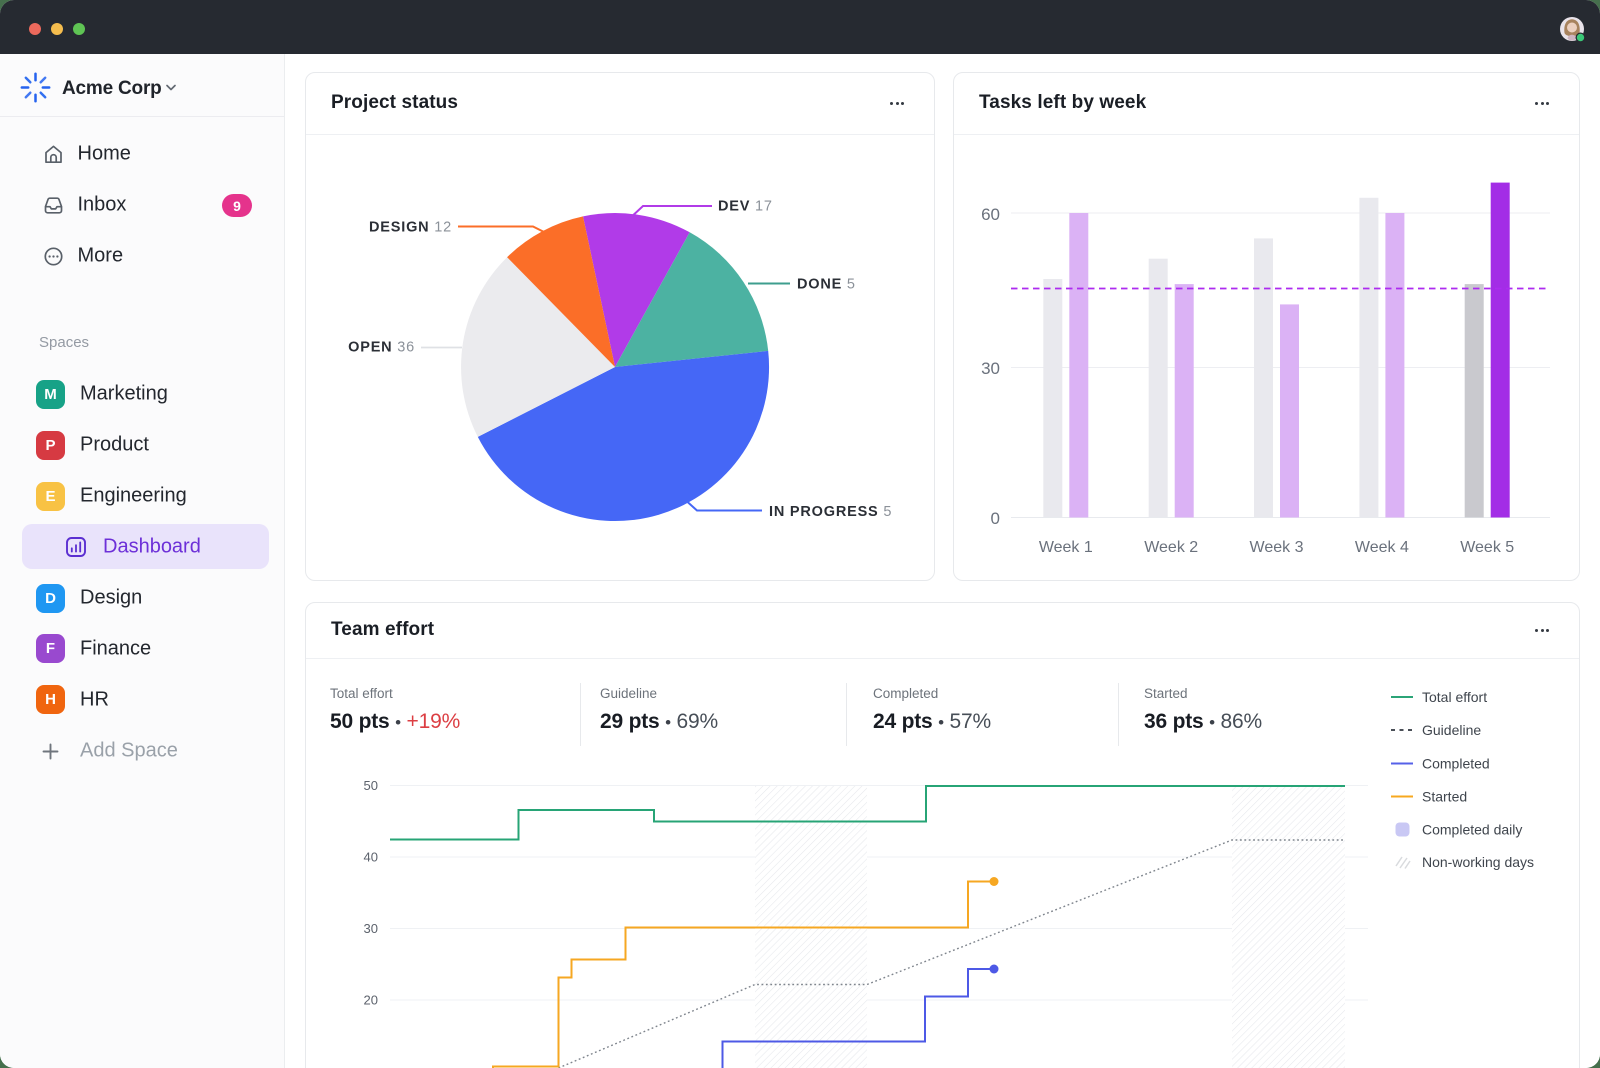  I want to click on svg-text: Total effort, so click(1454, 697).